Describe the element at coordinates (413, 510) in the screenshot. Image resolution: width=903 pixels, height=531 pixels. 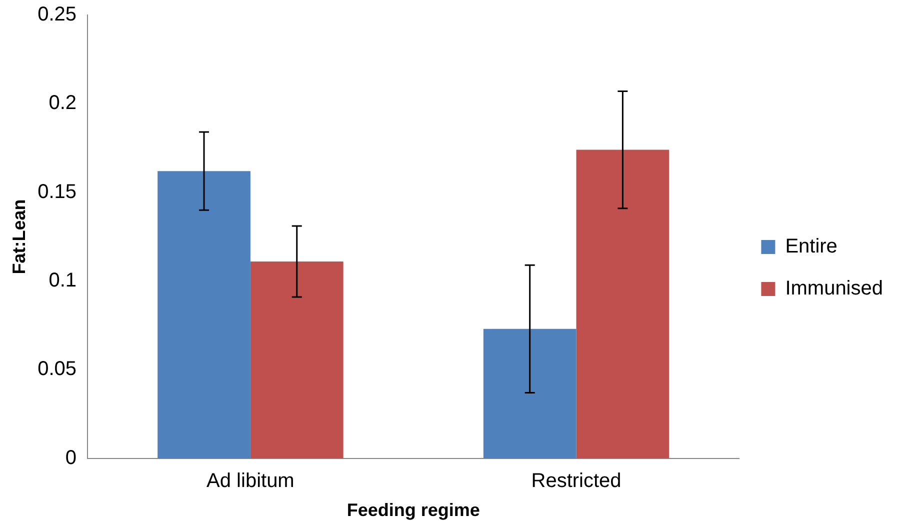
I see `x-axis-title: Feeding regime` at that location.